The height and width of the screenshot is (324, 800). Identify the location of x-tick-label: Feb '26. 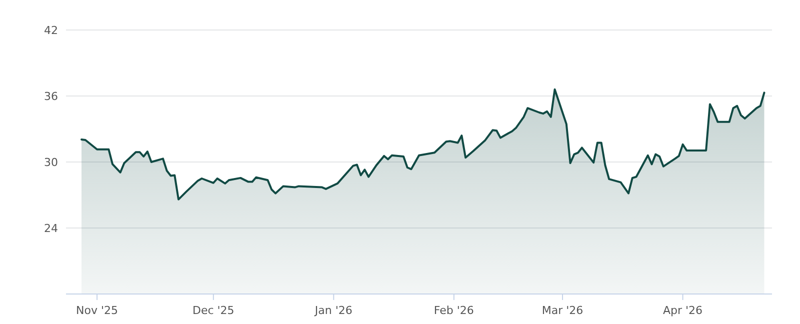
(454, 310).